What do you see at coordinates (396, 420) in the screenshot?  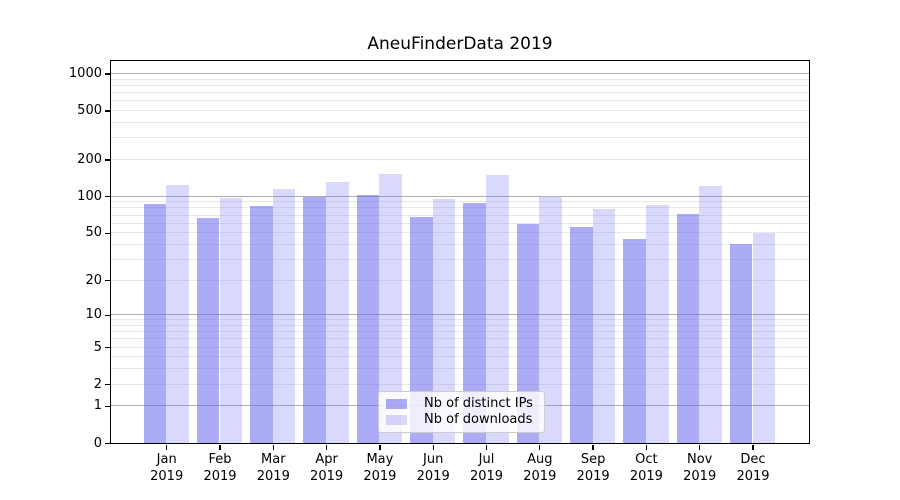 I see `legend-swatch-downloads` at bounding box center [396, 420].